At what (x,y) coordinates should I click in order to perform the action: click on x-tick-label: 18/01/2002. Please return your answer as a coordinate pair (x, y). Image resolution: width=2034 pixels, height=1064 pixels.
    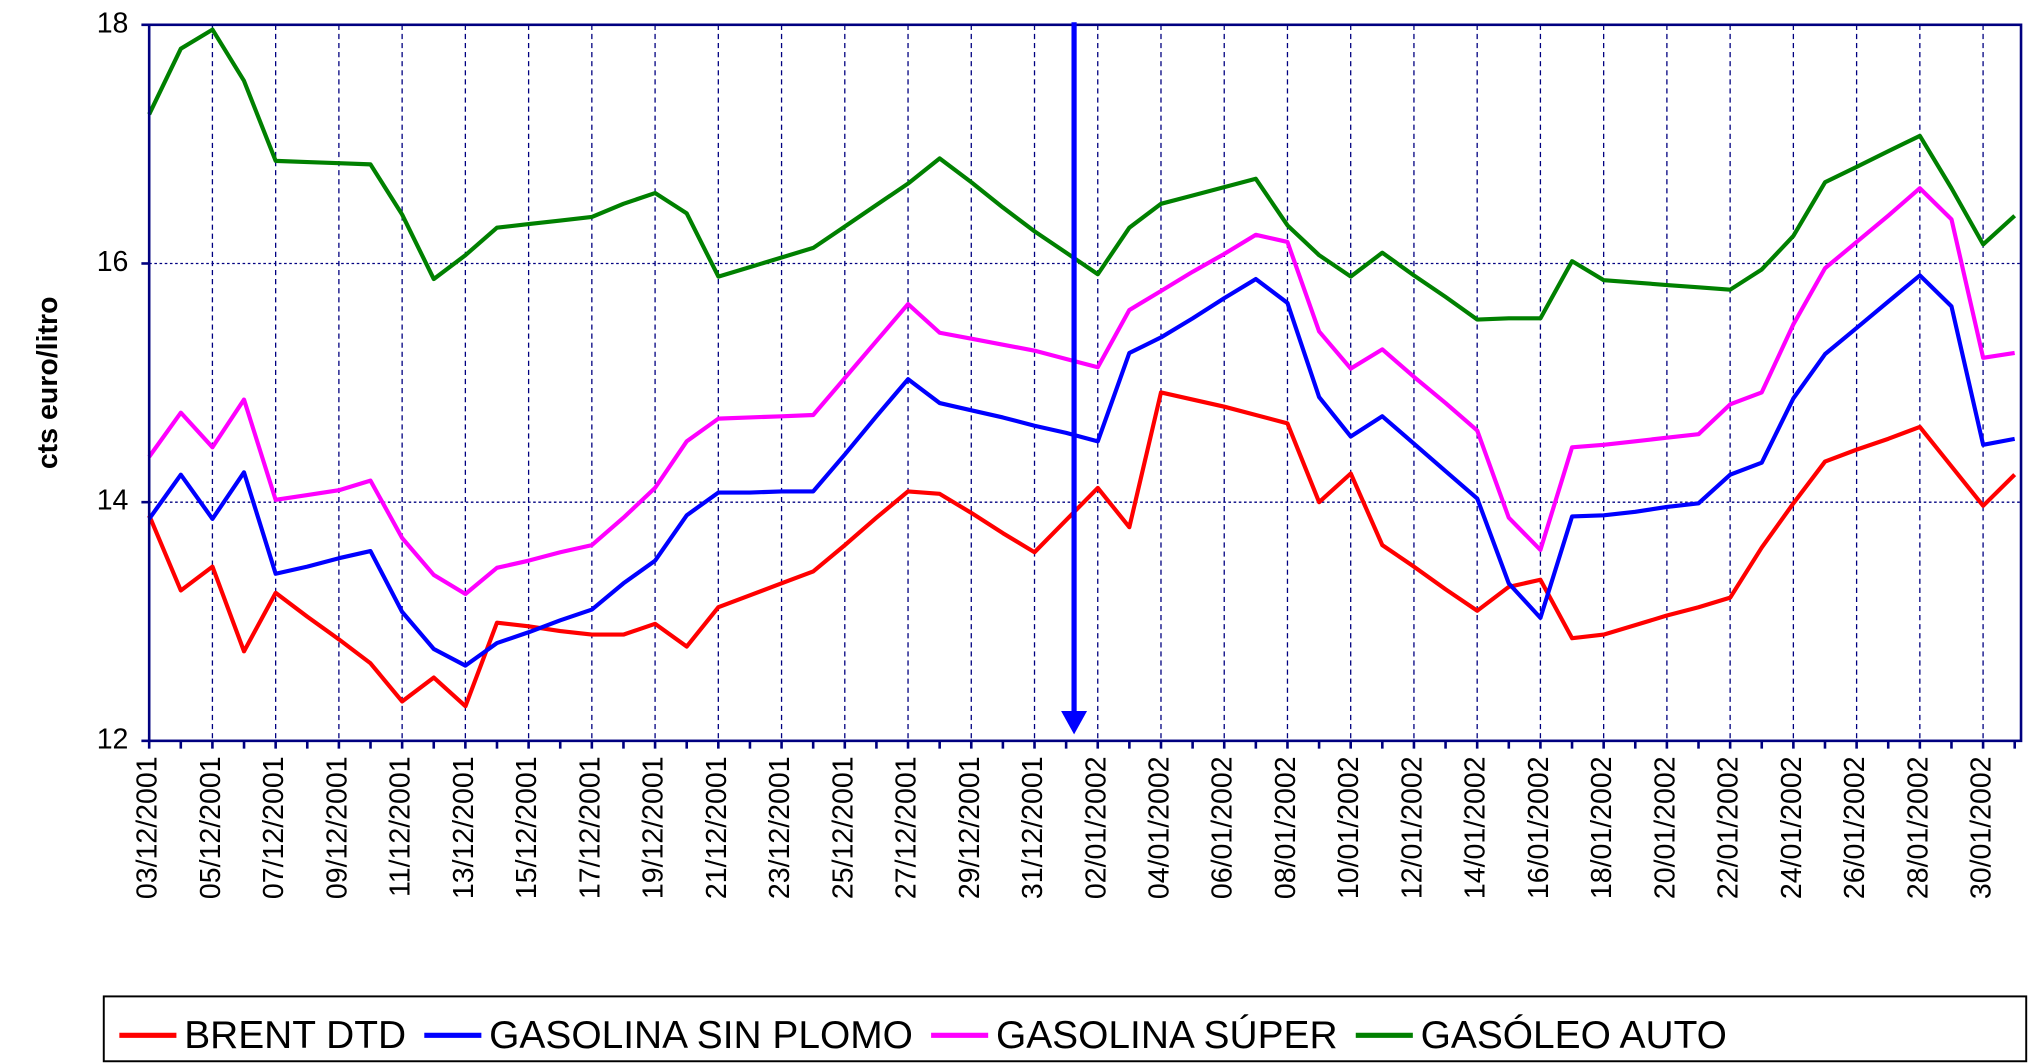
    Looking at the image, I should click on (1602, 827).